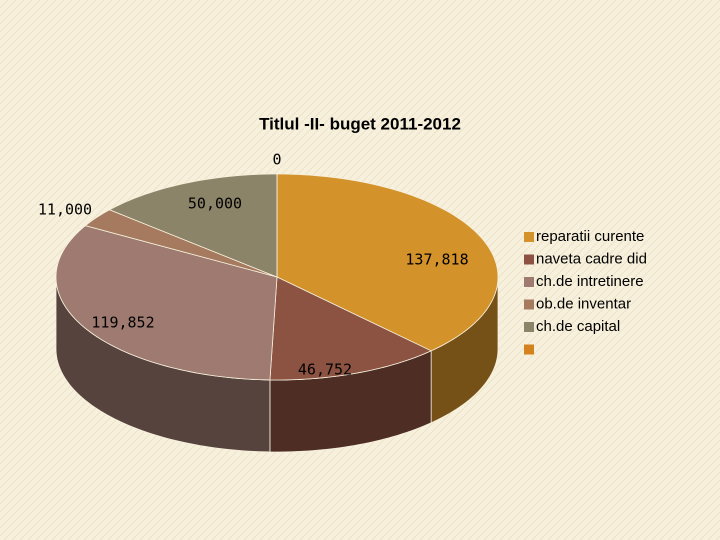  I want to click on legend-label: ob.de inventar, so click(583, 303).